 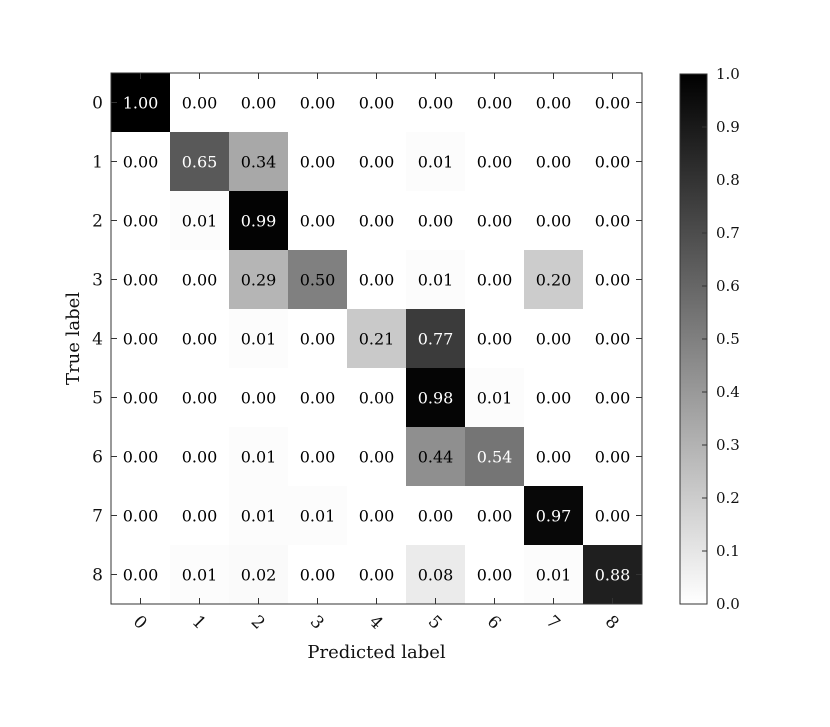 What do you see at coordinates (318, 103) in the screenshot?
I see `cell-value-0-3: 0.00` at bounding box center [318, 103].